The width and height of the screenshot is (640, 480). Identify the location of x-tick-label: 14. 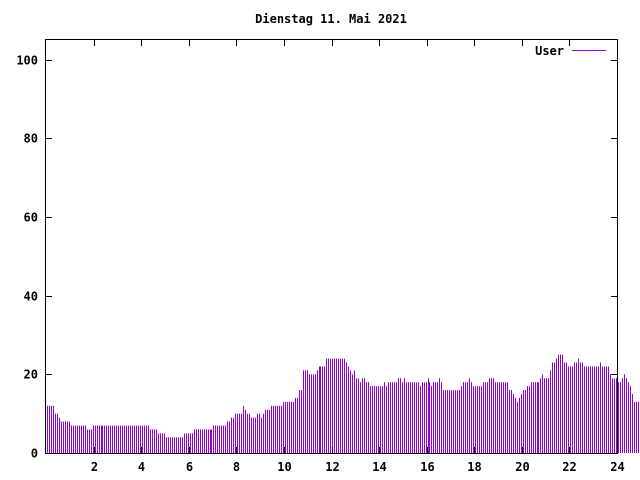
(379, 467).